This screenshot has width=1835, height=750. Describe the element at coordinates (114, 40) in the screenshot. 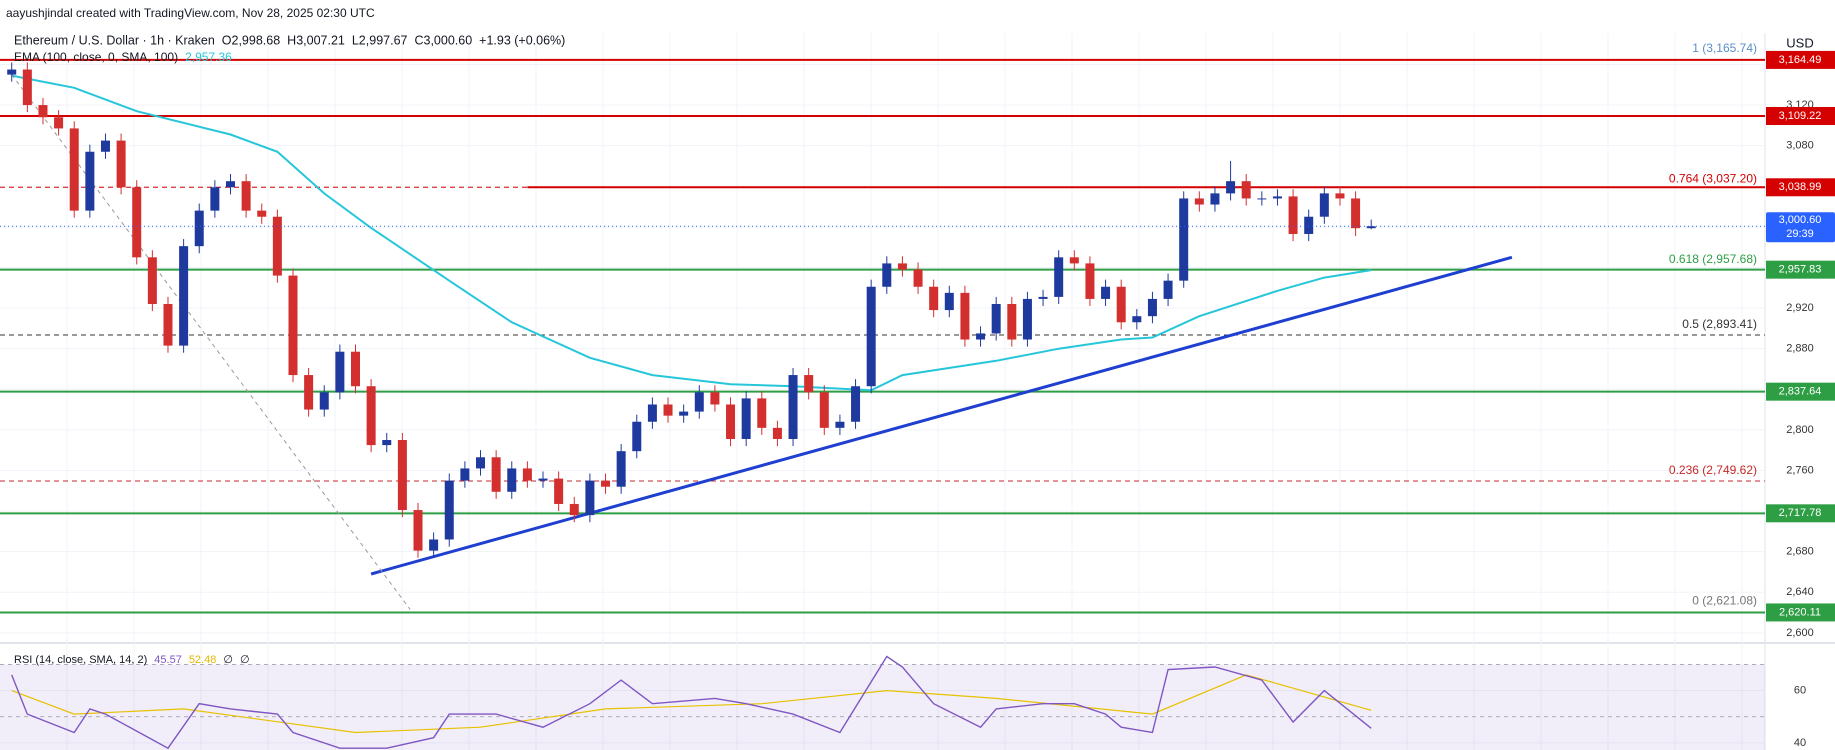

I see `series-title: Ethereum / U.S. Dollar · 1h · Kraken` at that location.